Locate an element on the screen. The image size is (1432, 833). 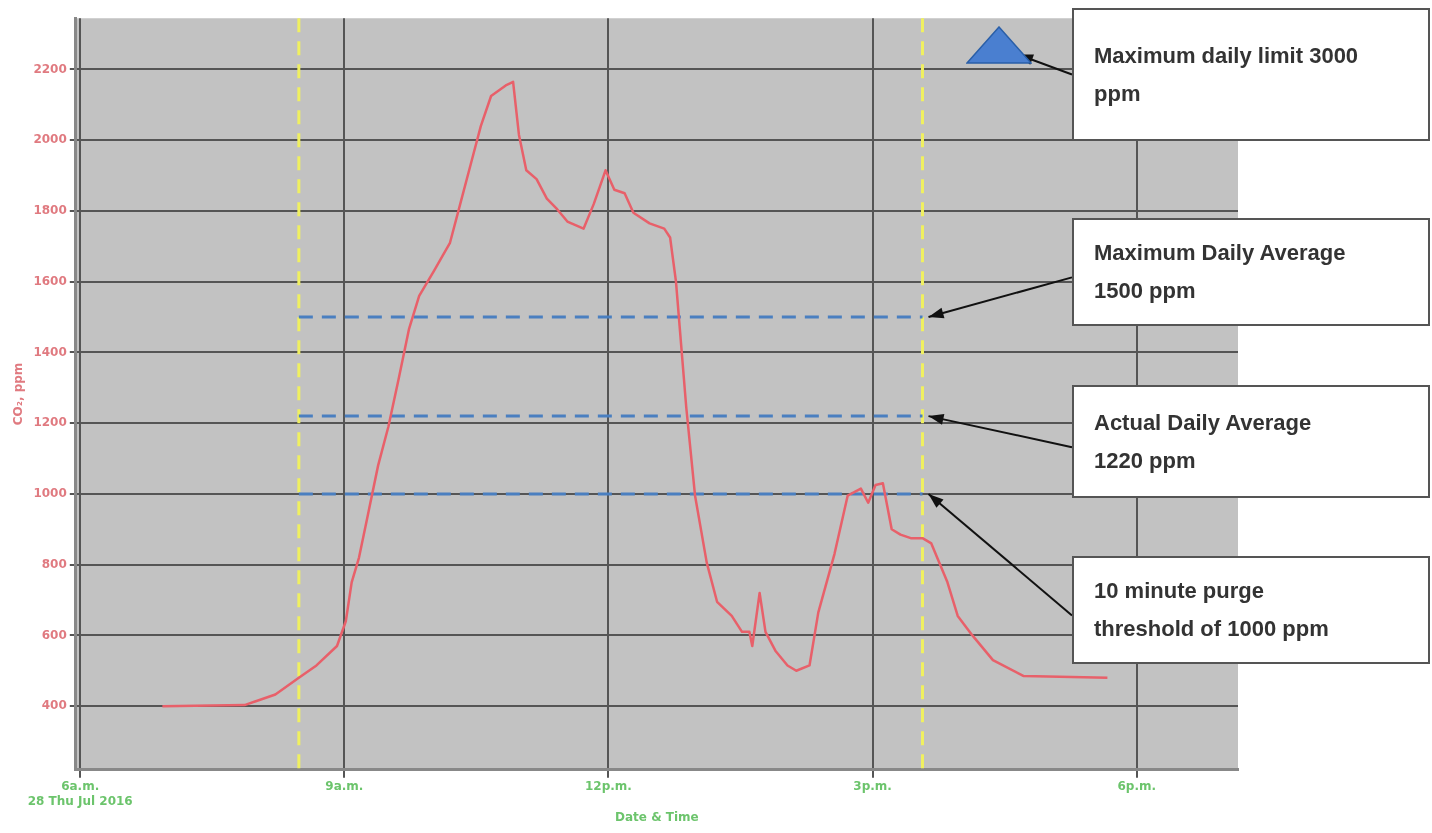
x-tick-label: 6a.m. 28 Thu Jul 2016 is located at coordinates (80, 793).